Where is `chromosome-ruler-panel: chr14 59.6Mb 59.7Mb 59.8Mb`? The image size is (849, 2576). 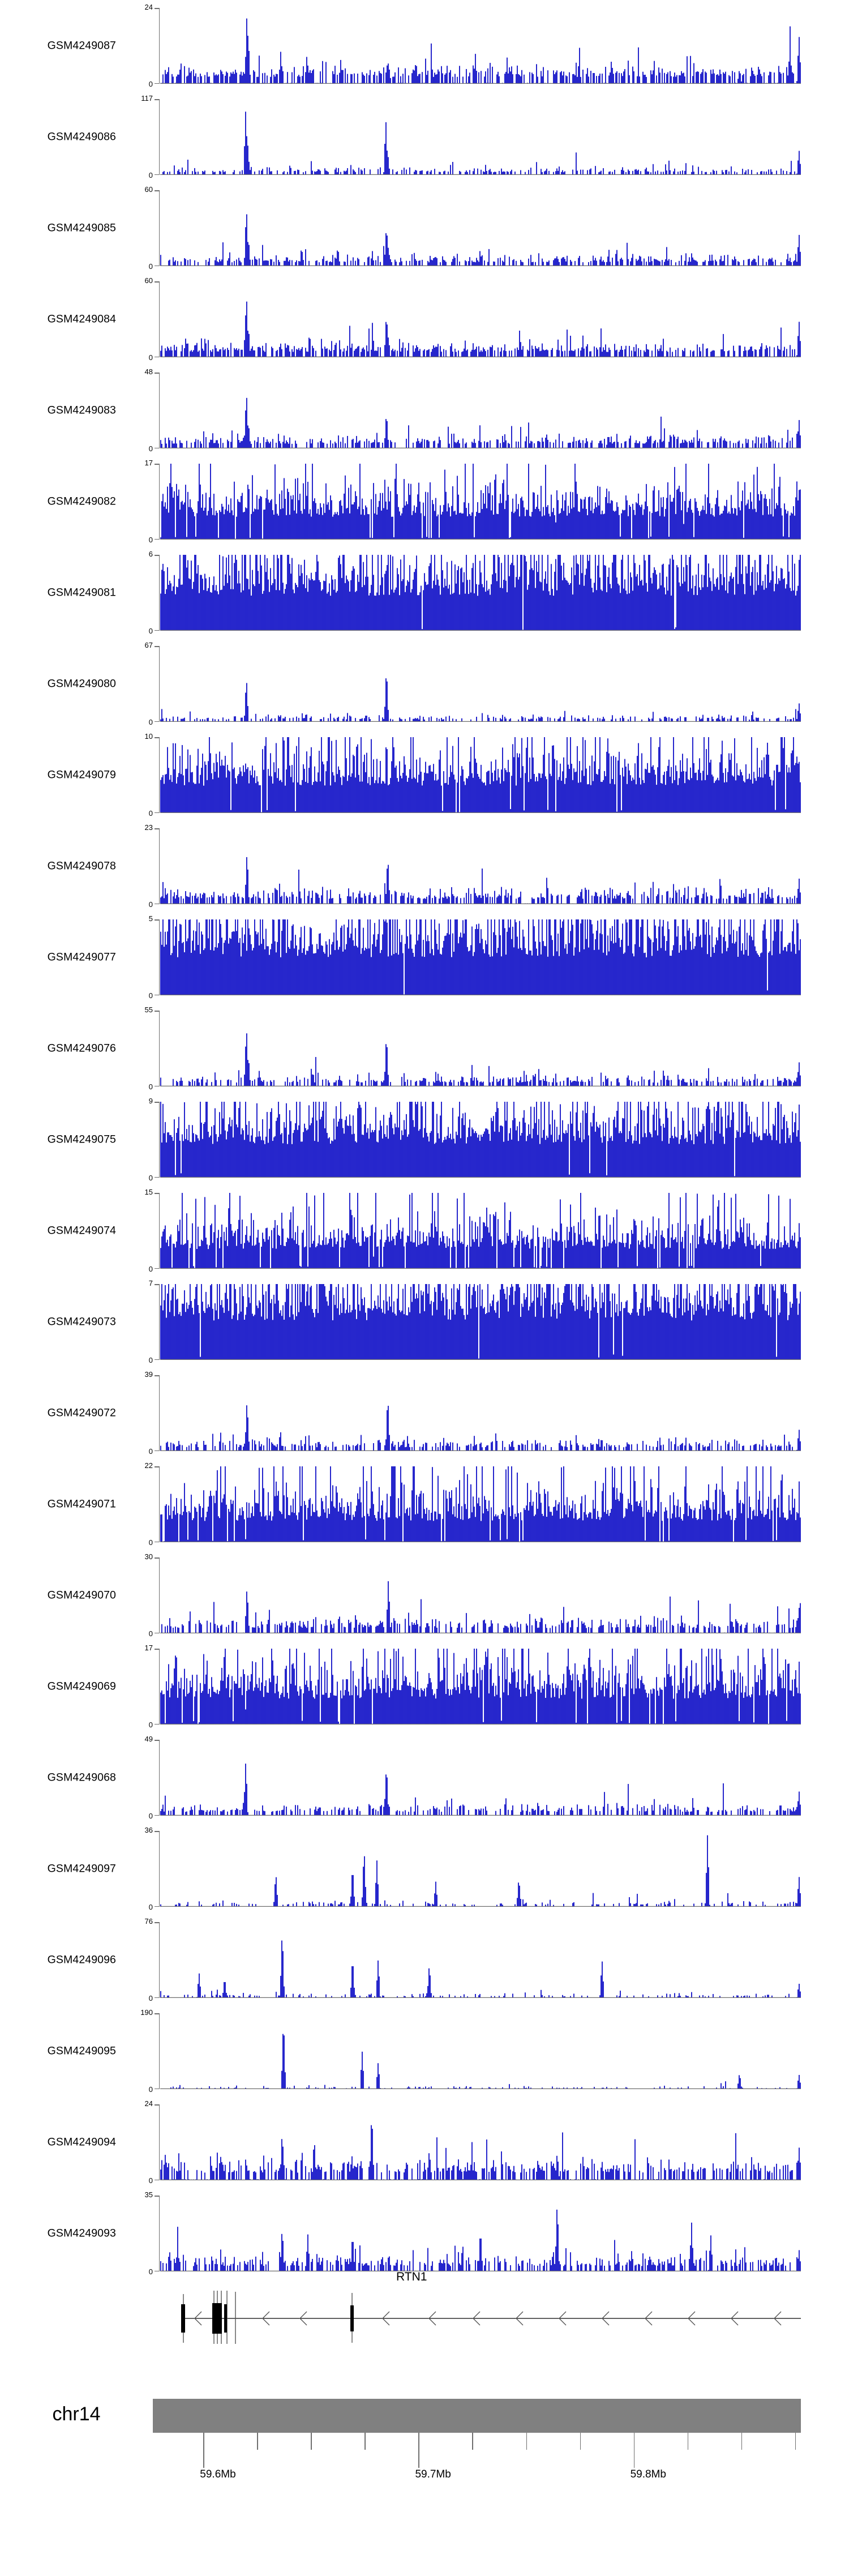
chromosome-ruler-panel: chr14 59.6Mb 59.7Mb 59.8Mb is located at coordinates (424, 2437).